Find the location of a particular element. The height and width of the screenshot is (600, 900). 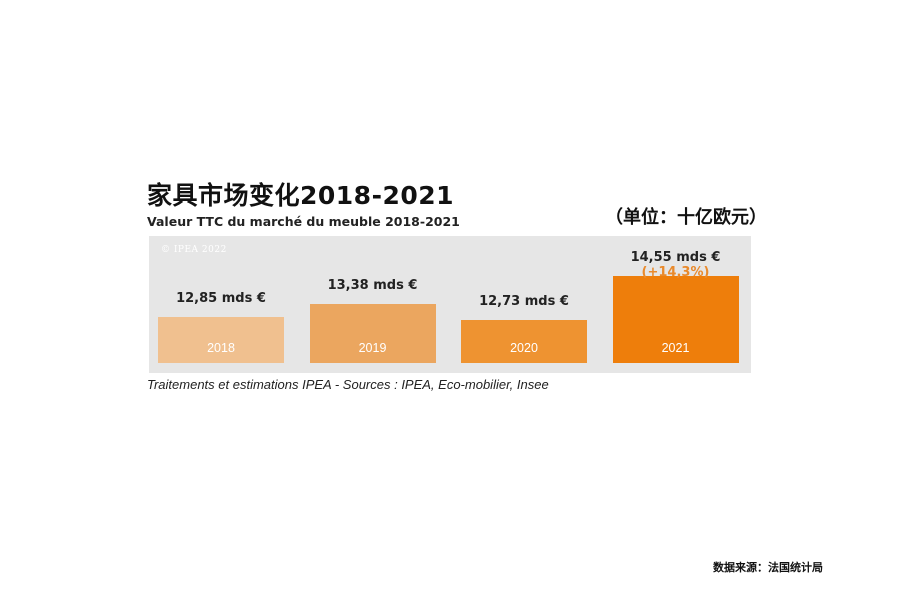

unit-note: （单位：十亿欧元） is located at coordinates (686, 217).